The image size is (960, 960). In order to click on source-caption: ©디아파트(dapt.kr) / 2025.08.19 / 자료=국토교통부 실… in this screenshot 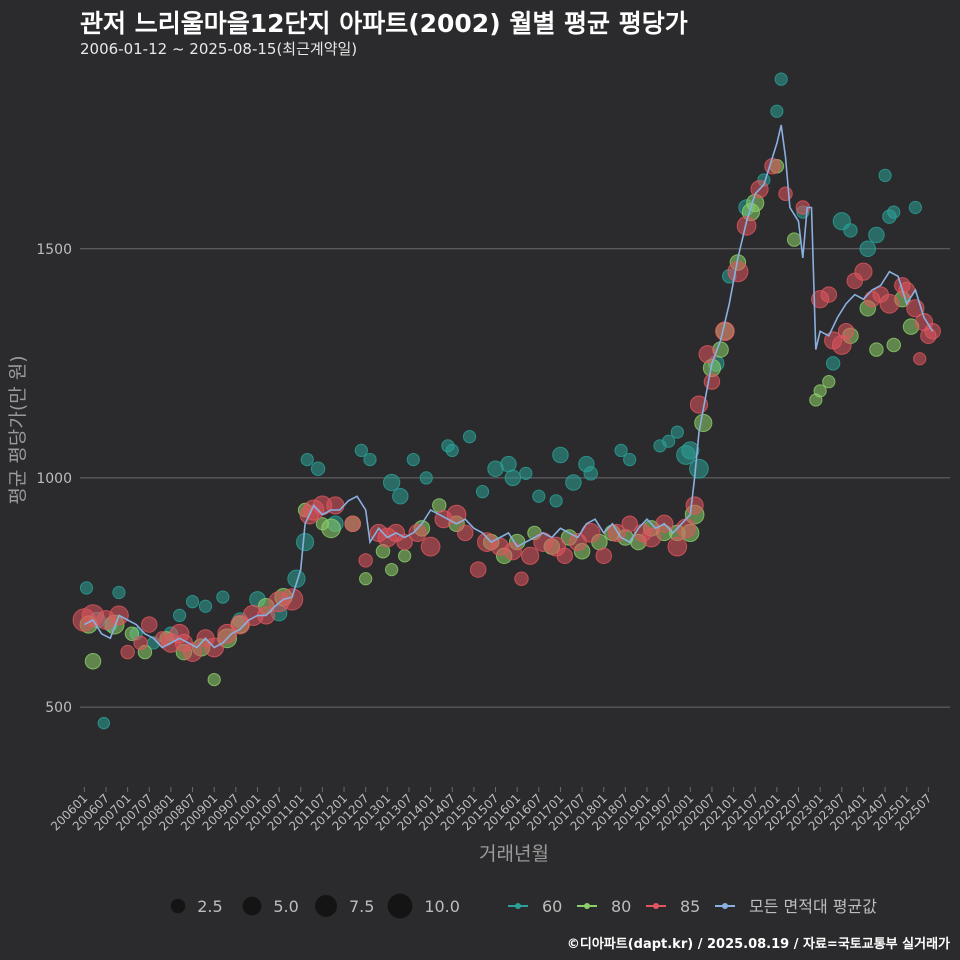, I will do `click(758, 944)`.